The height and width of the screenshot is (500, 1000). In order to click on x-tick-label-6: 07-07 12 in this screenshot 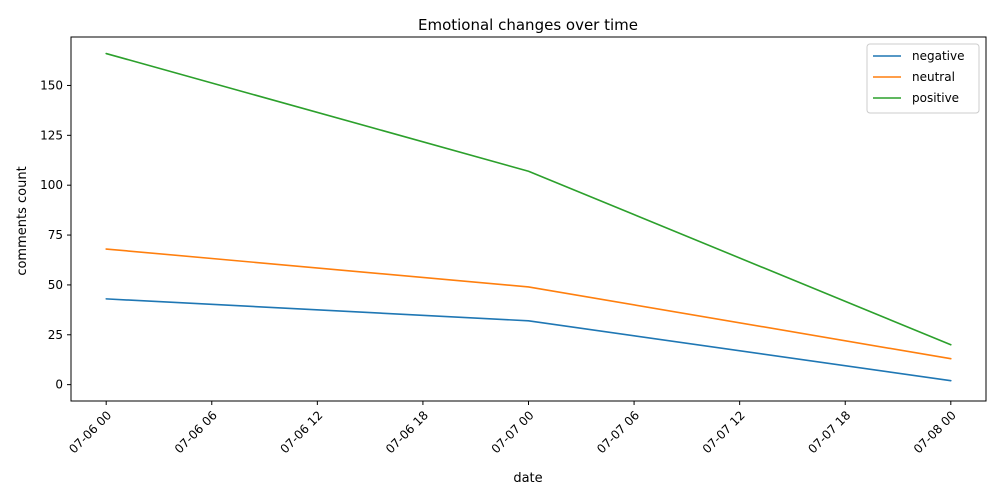, I will do `click(724, 432)`.